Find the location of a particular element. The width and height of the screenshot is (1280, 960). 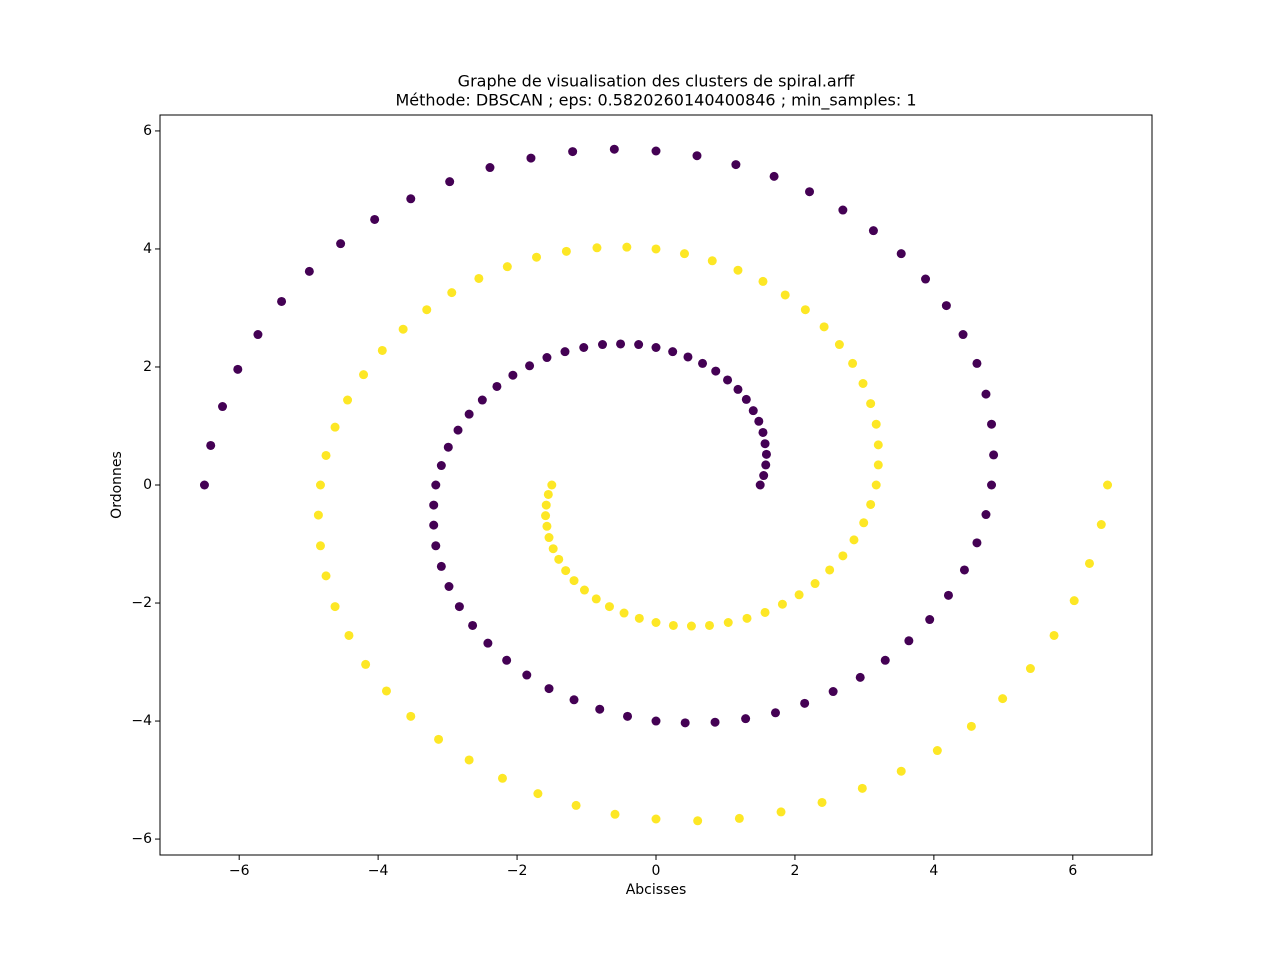

y-tick-label: −6 is located at coordinates (141, 839).